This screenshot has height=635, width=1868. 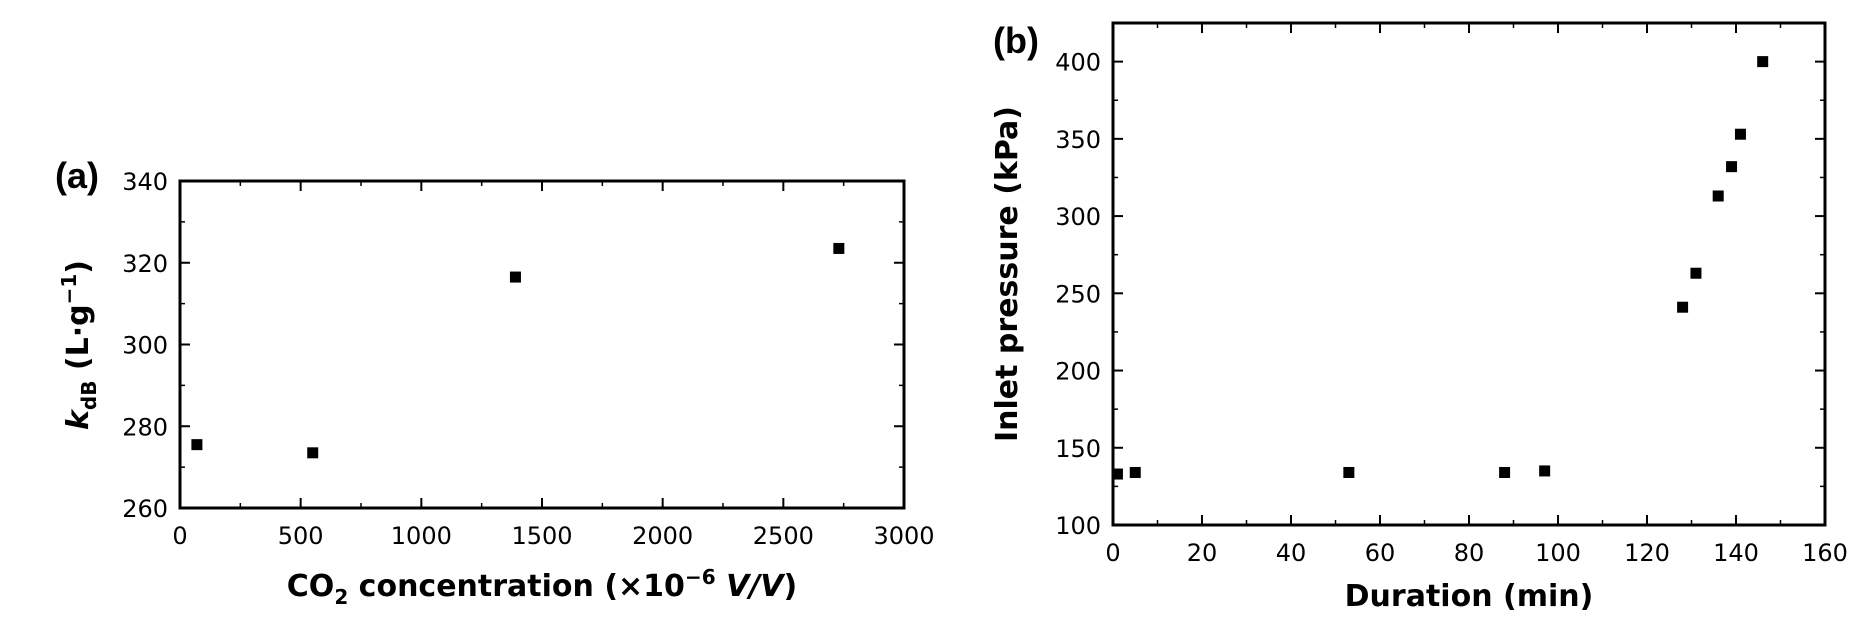 What do you see at coordinates (542, 587) in the screenshot?
I see `chart-a-xlabel: CO2 concentration (×10−6 V/V)` at bounding box center [542, 587].